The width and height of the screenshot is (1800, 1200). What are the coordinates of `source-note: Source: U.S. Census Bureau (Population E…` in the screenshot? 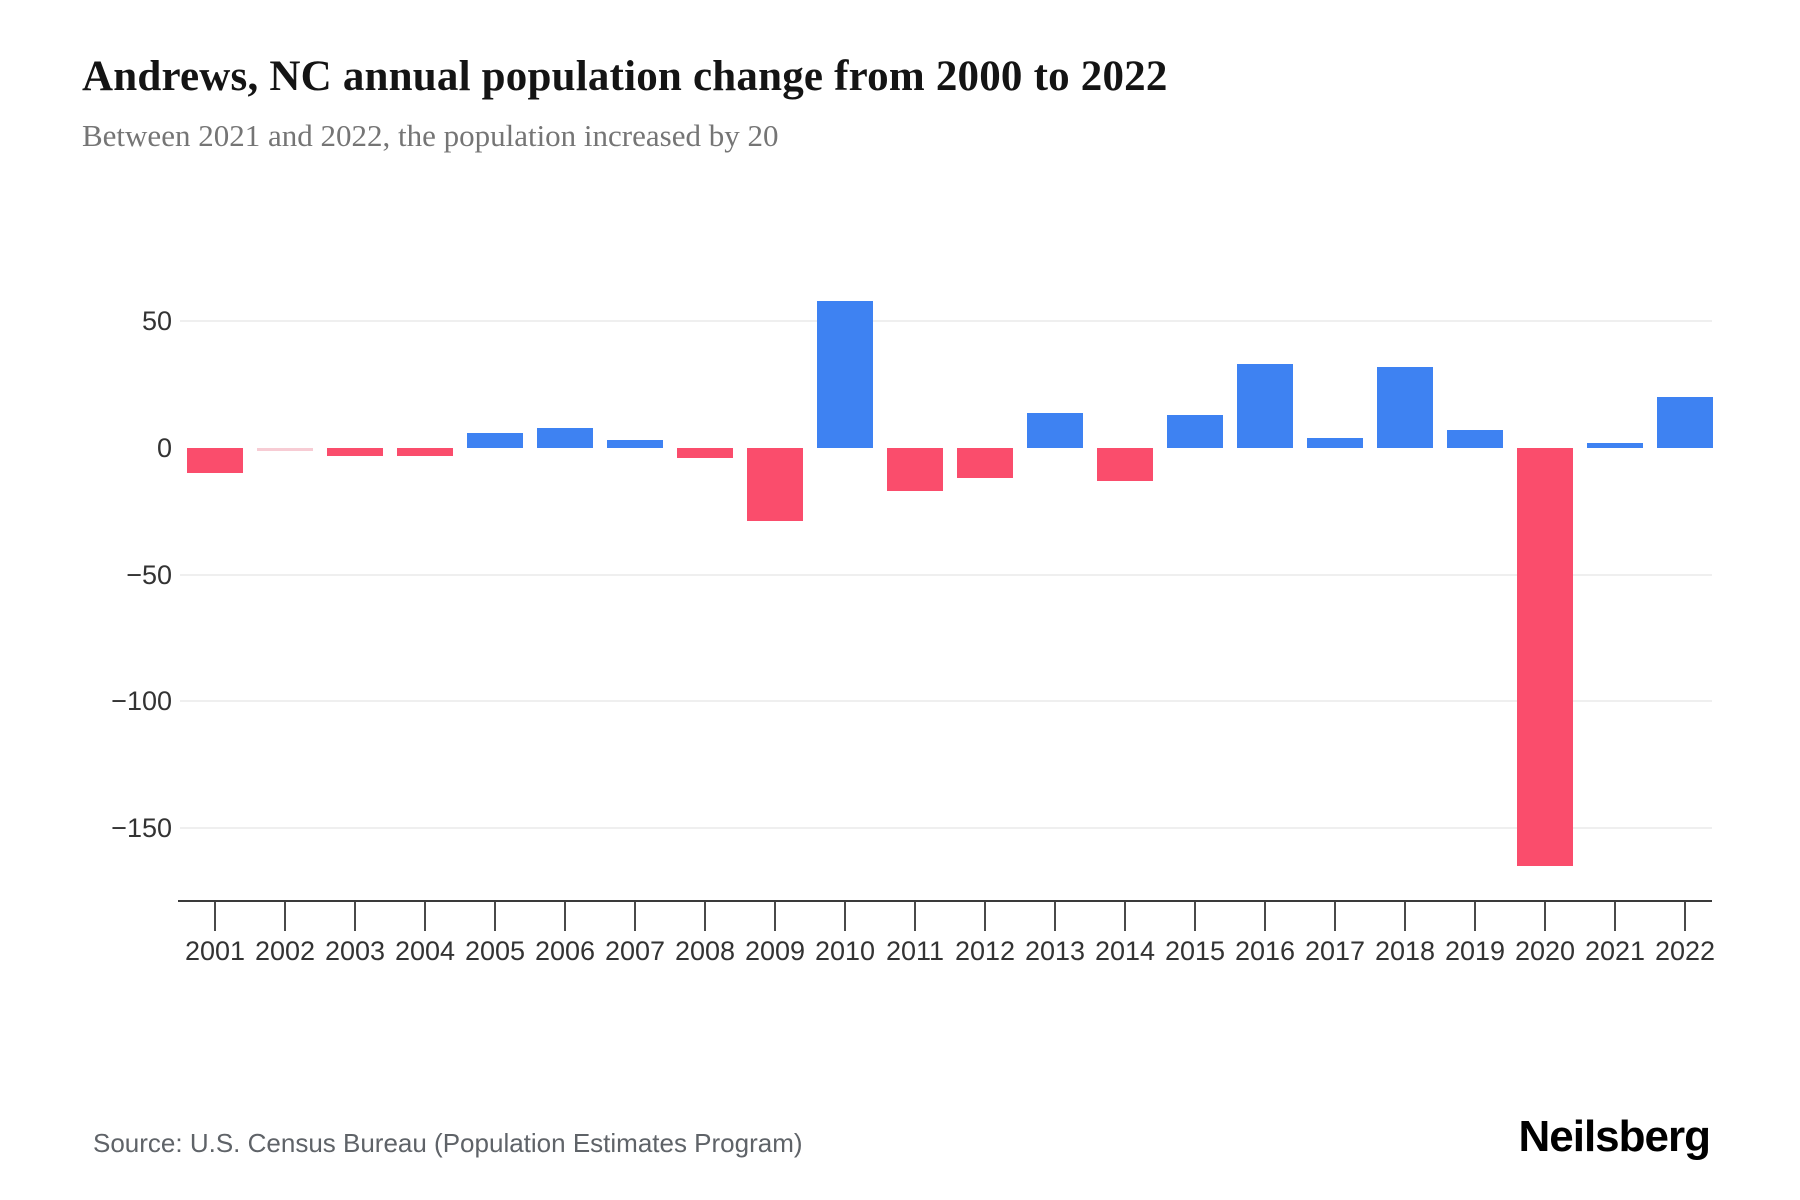 It's located at (448, 1143).